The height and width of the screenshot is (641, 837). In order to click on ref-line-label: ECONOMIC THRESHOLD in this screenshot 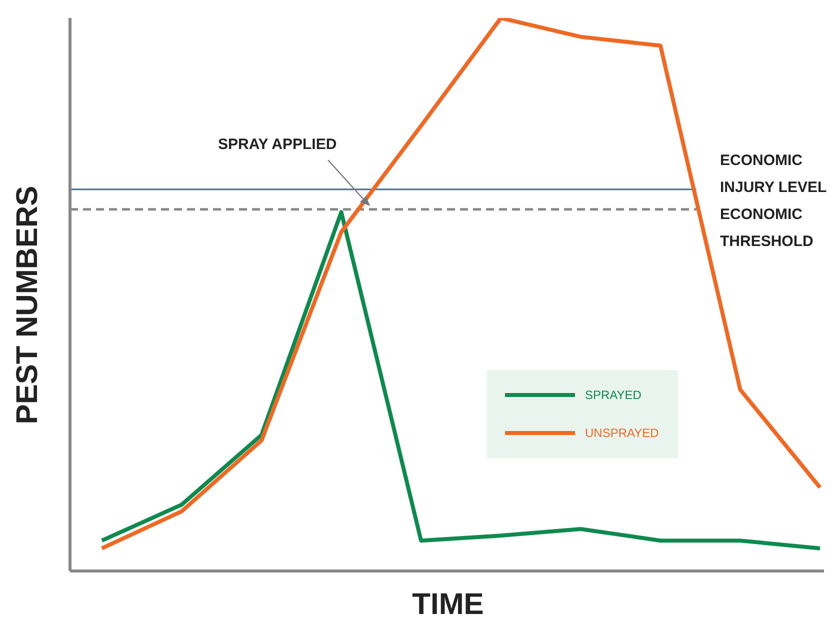, I will do `click(767, 228)`.